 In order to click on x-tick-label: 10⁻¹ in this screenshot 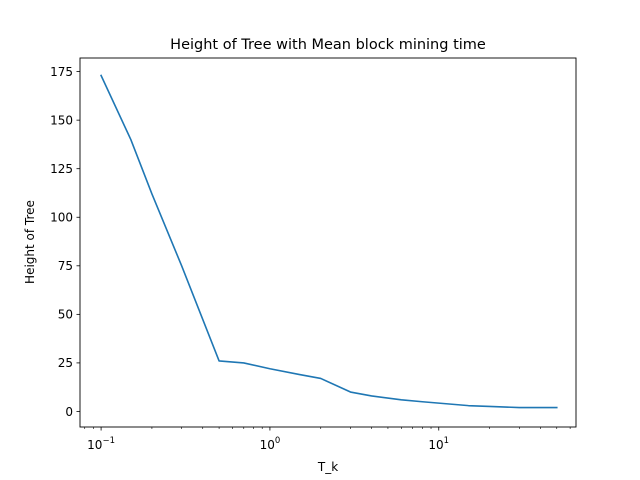, I will do `click(101, 444)`.